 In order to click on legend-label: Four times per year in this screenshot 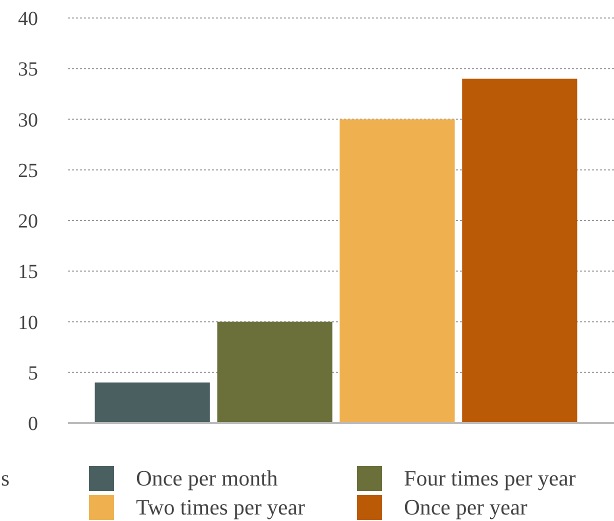, I will do `click(490, 478)`.